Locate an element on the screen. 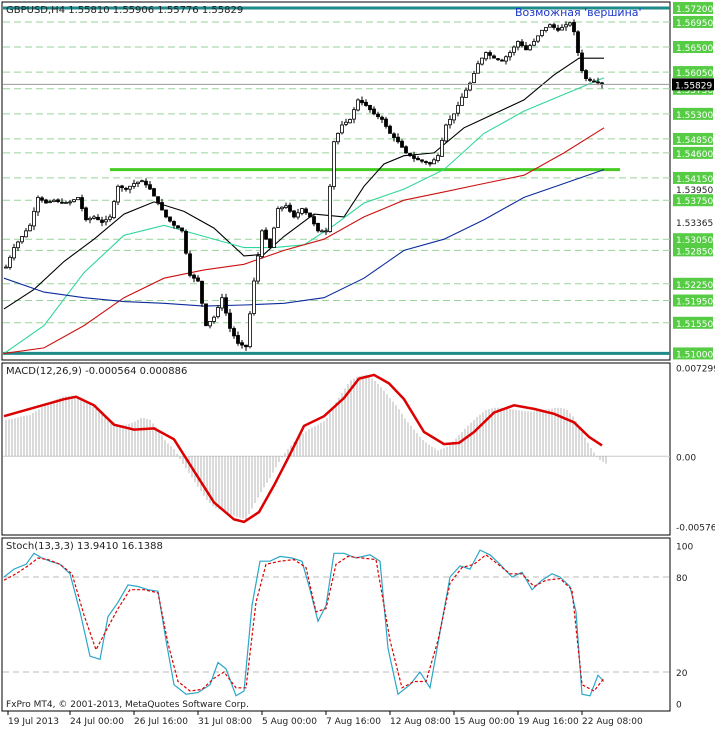 This screenshot has width=715, height=734. price-tick-label: 1.55300 is located at coordinates (694, 116).